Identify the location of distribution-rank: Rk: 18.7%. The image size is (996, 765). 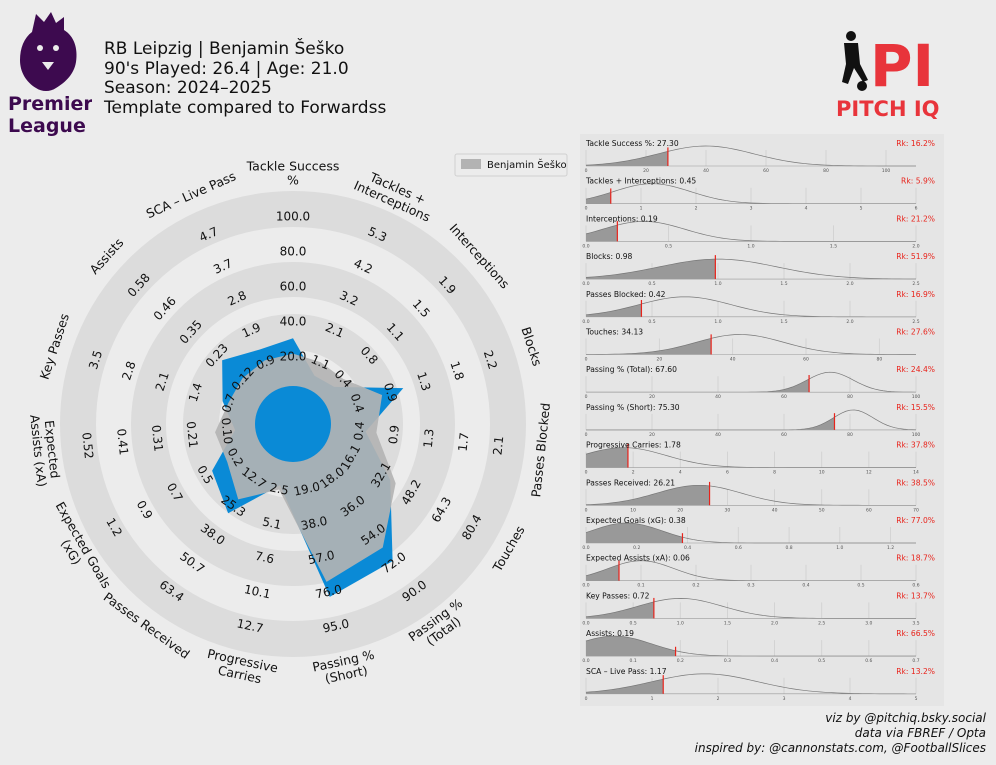
(915, 558).